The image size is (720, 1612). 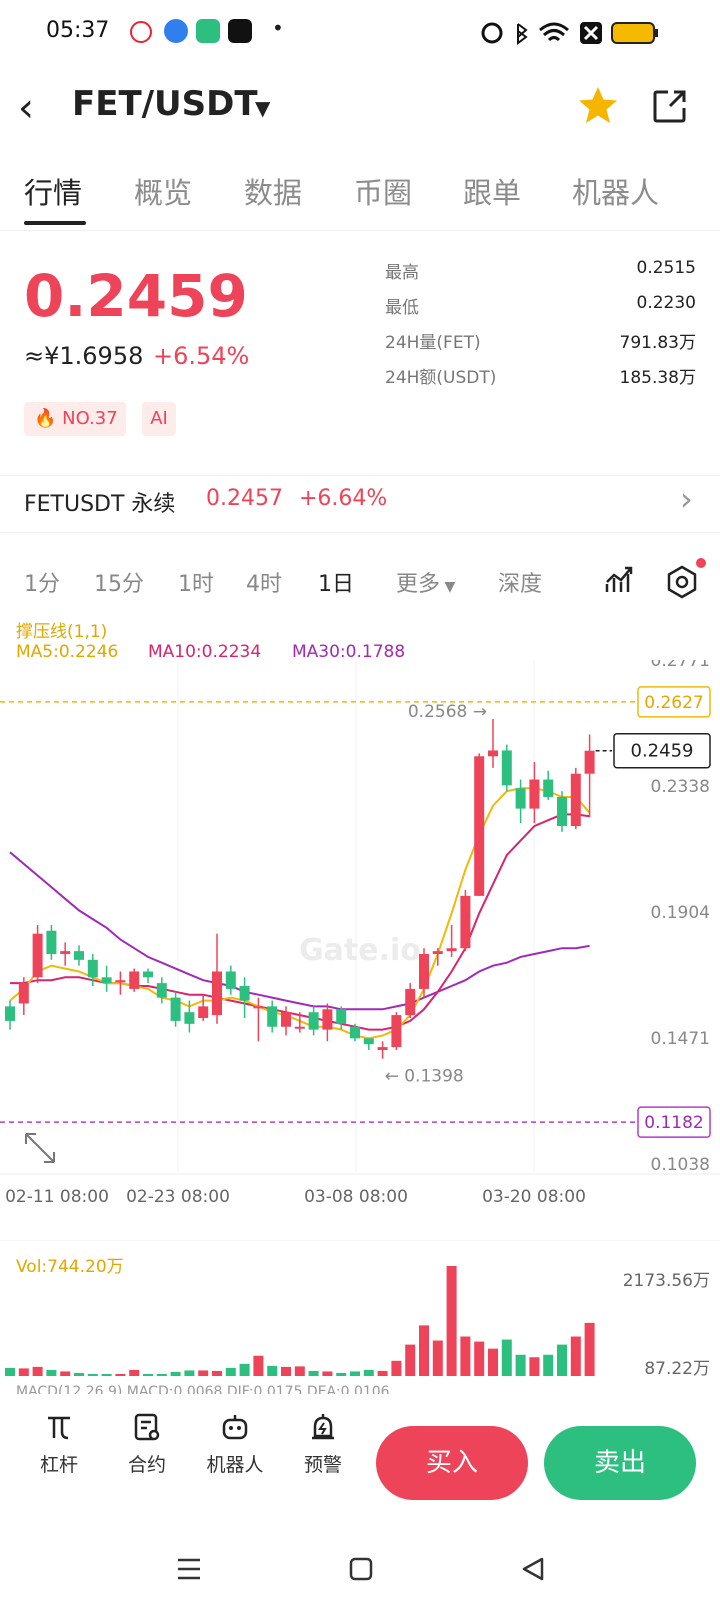 What do you see at coordinates (273, 193) in the screenshot?
I see `tab-data: 数据` at bounding box center [273, 193].